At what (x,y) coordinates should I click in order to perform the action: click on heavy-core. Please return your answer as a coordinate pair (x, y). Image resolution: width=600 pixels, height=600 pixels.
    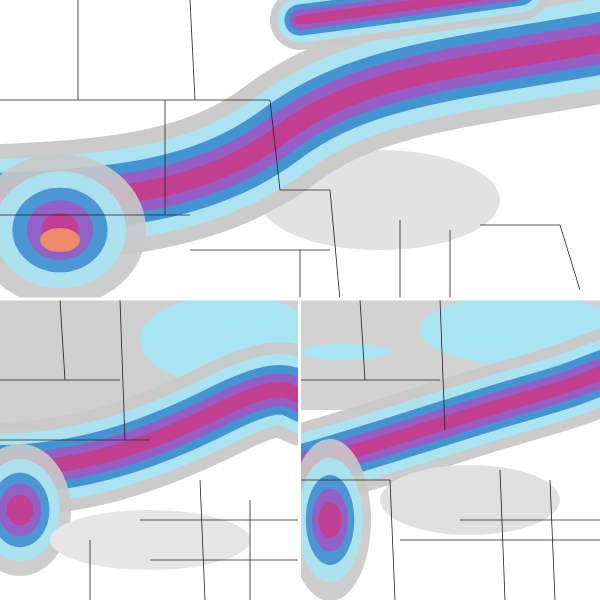
    Looking at the image, I should click on (60, 240).